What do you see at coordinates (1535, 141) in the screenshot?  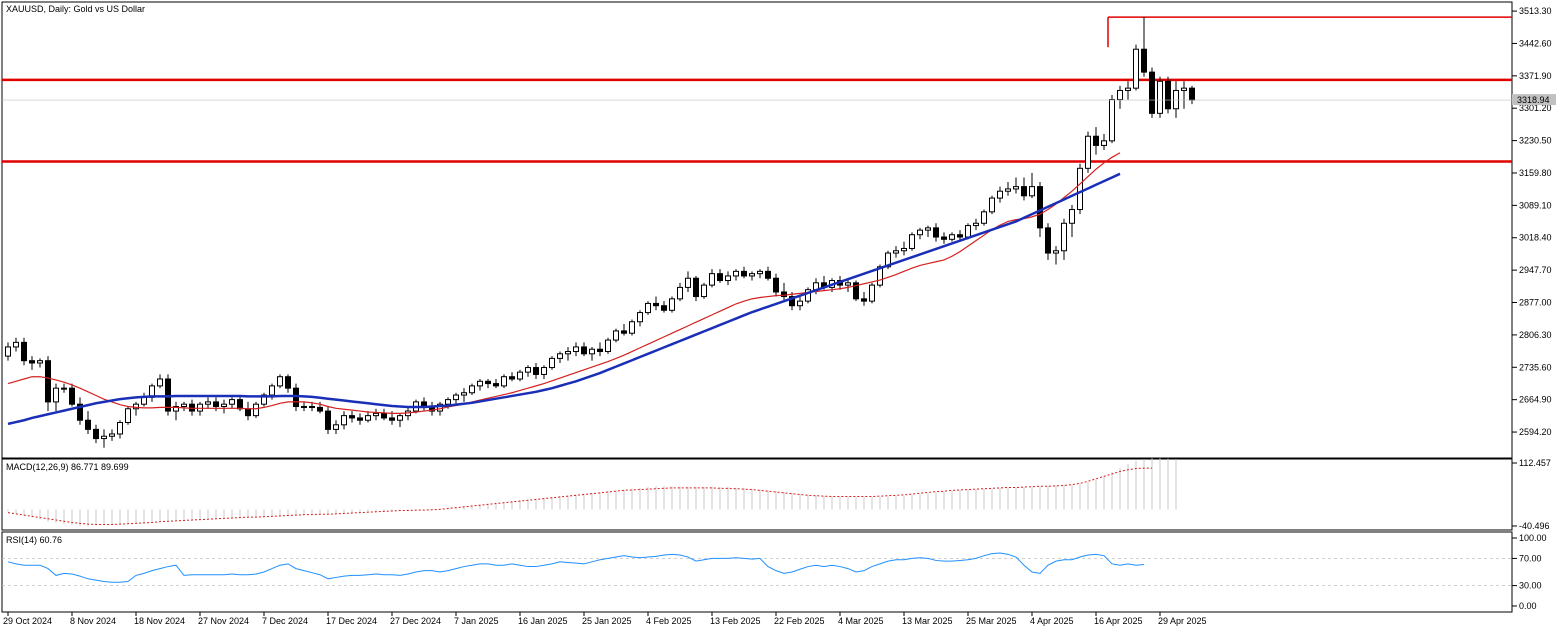 I see `price-tick-label: 3230.50` at bounding box center [1535, 141].